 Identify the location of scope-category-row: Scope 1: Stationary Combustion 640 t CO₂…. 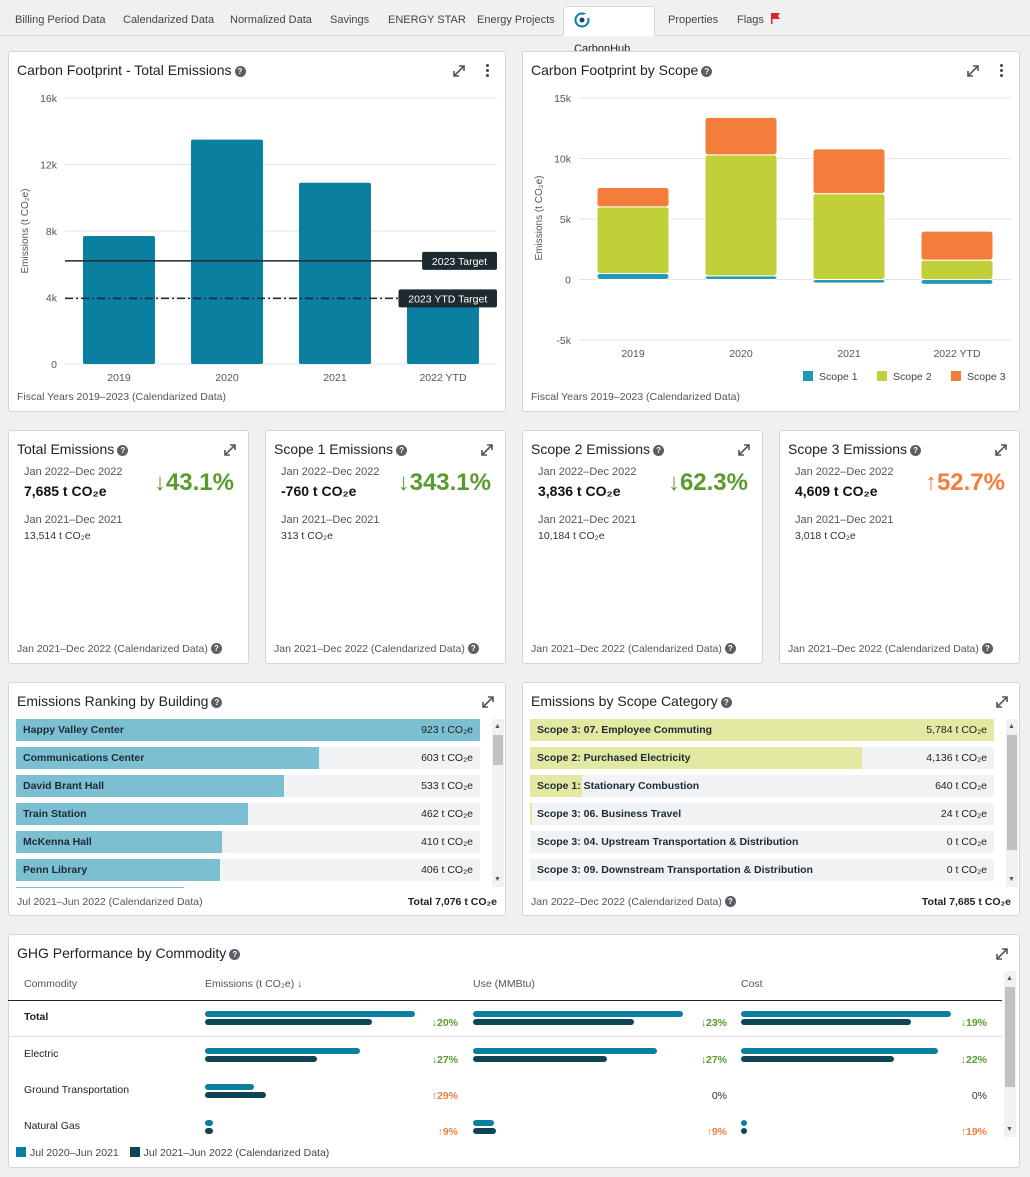
(762, 786).